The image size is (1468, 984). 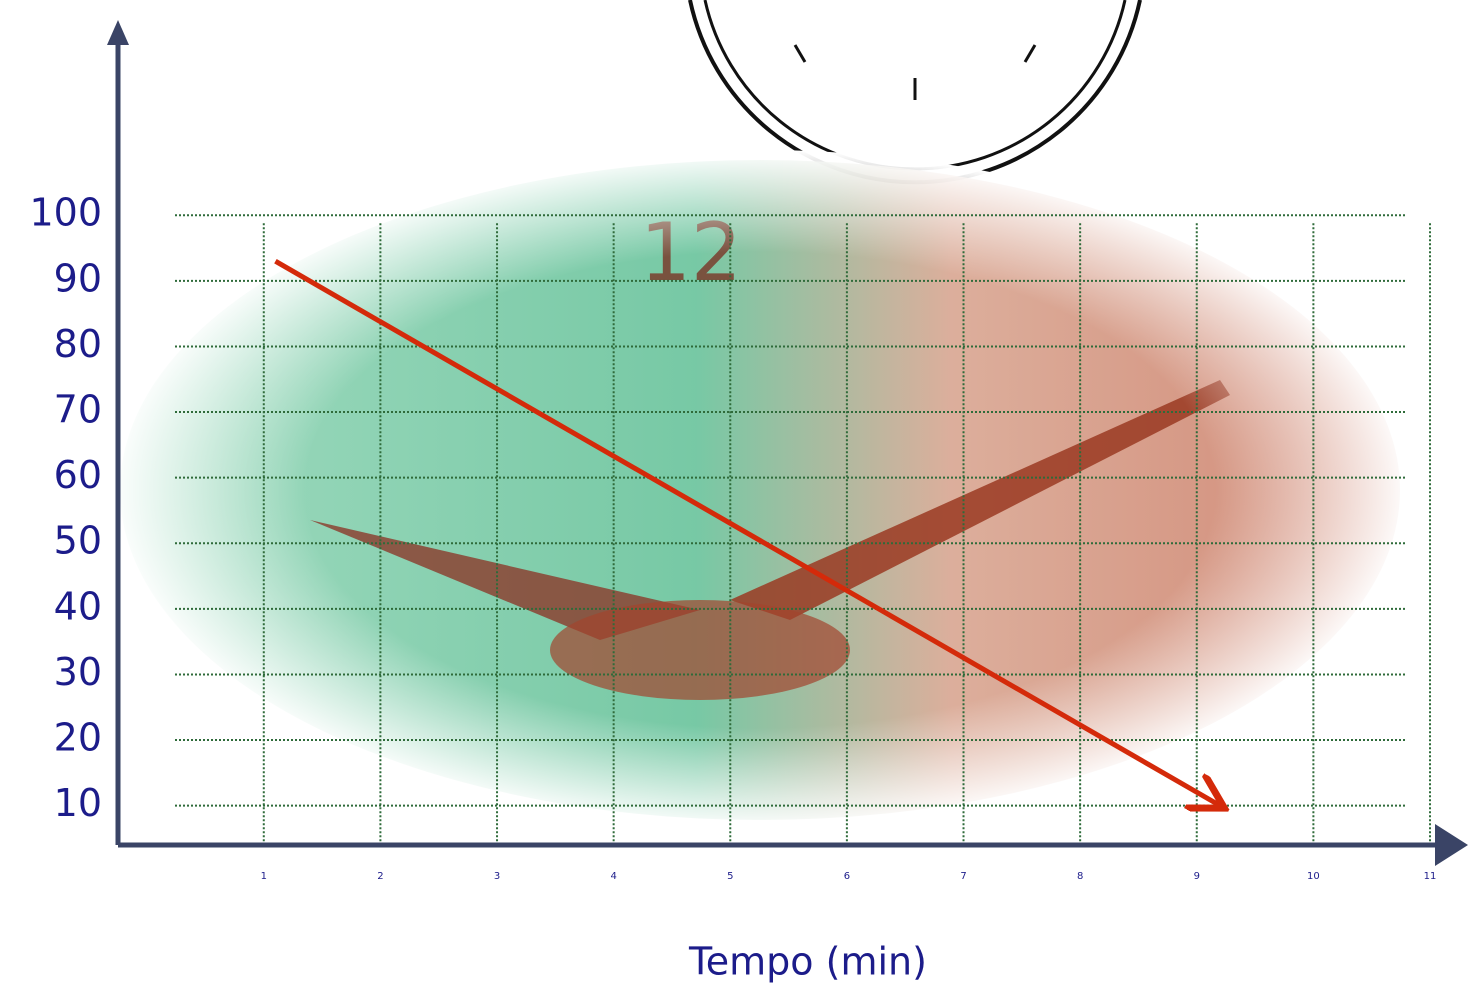 I want to click on x-tick-label: 10, so click(x=1313, y=876).